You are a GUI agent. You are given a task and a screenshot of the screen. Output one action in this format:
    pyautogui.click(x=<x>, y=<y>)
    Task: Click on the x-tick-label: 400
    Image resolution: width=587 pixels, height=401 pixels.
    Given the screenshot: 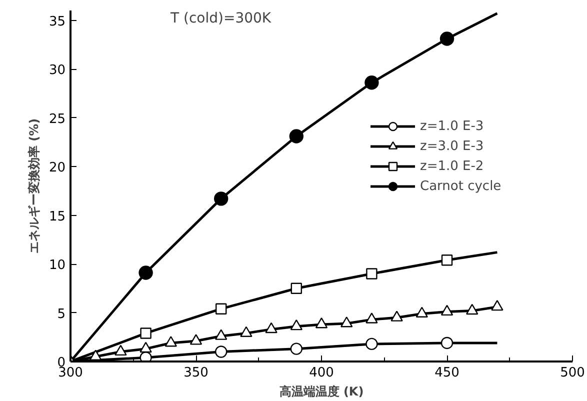 What is the action you would take?
    pyautogui.click(x=321, y=373)
    